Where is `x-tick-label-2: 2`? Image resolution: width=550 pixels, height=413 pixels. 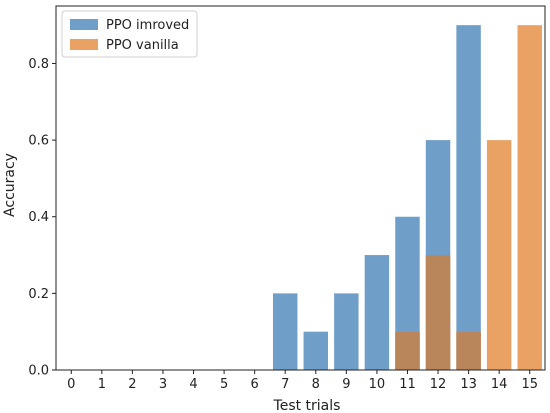 x-tick-label-2: 2 is located at coordinates (132, 384).